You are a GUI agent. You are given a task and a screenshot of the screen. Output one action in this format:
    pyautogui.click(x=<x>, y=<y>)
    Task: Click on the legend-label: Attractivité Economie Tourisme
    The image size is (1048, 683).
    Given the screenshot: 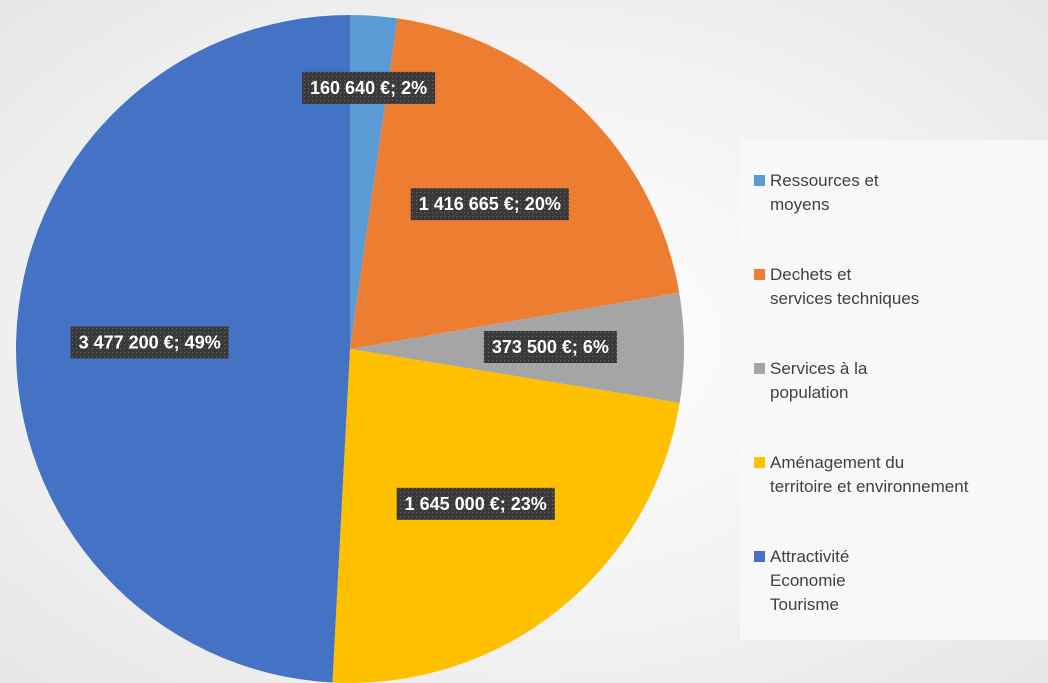 What is the action you would take?
    pyautogui.click(x=810, y=580)
    